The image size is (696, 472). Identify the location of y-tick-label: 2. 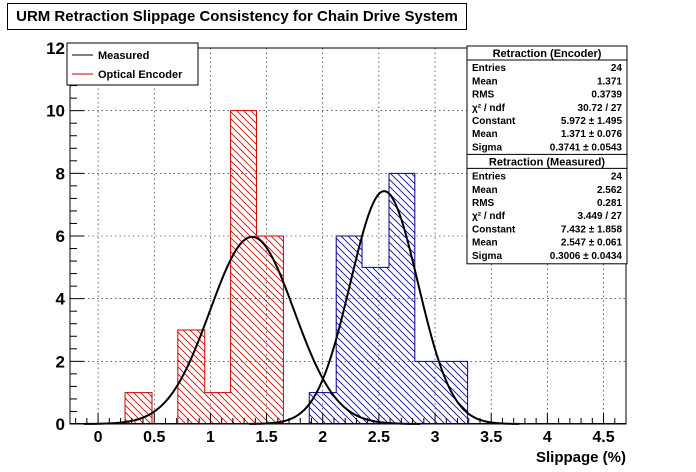
(60, 361).